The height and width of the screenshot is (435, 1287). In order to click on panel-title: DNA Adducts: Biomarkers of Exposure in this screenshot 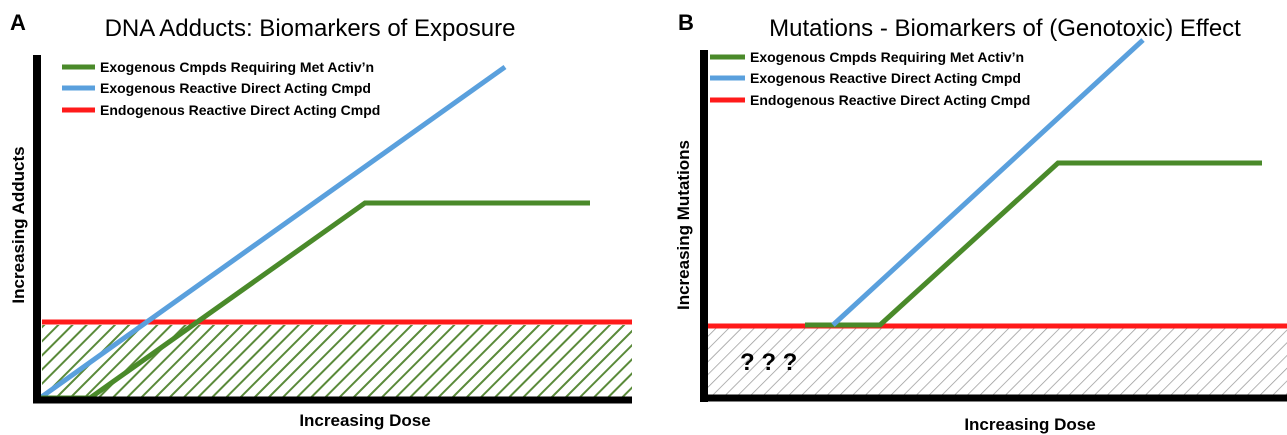, I will do `click(310, 28)`.